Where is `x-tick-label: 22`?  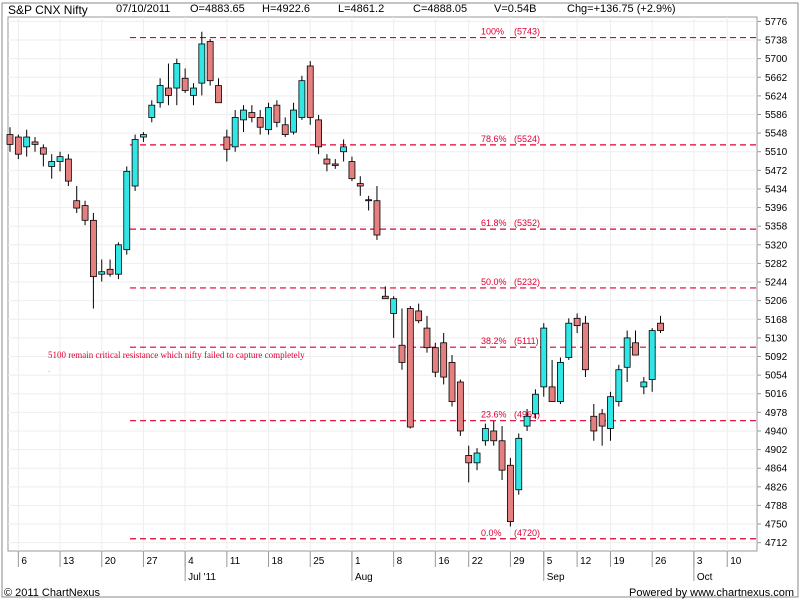
x-tick-label: 22 is located at coordinates (478, 561).